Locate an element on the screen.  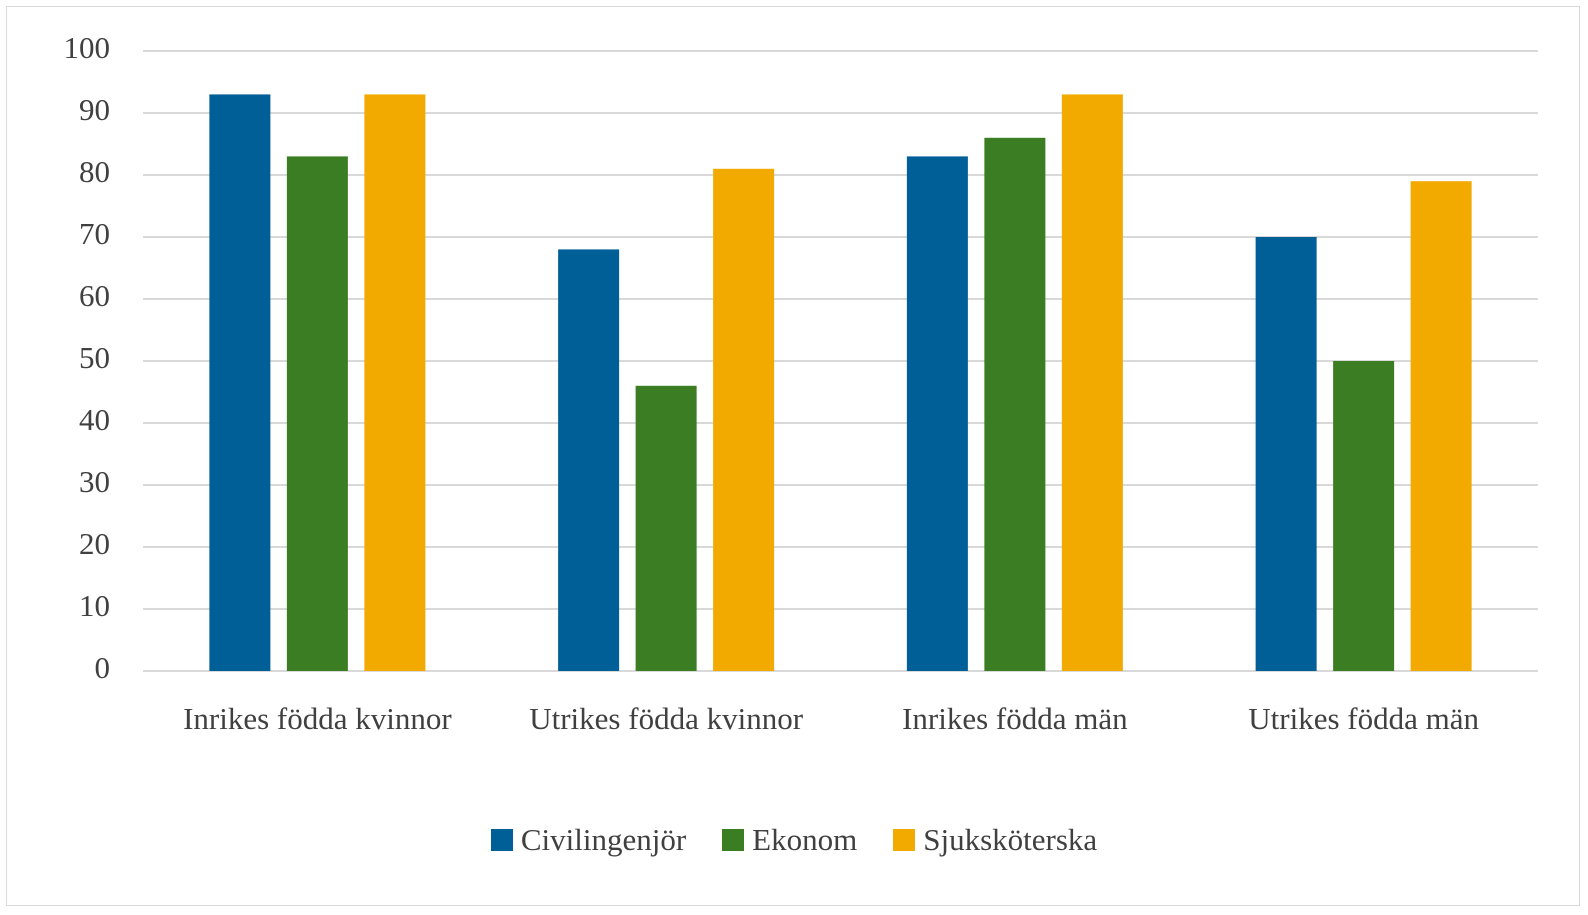
legend-item: Ekonom is located at coordinates (789, 840).